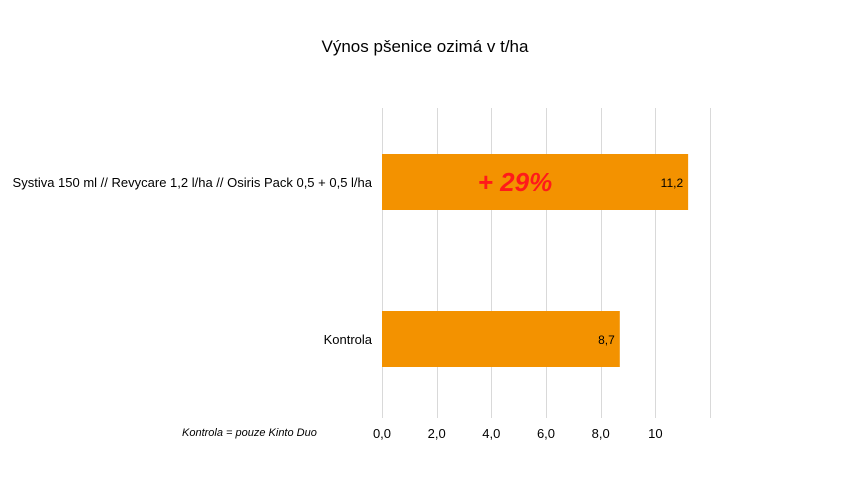 The width and height of the screenshot is (850, 478). I want to click on chart-title: Výnos pšenice ozimá v t/ha, so click(425, 46).